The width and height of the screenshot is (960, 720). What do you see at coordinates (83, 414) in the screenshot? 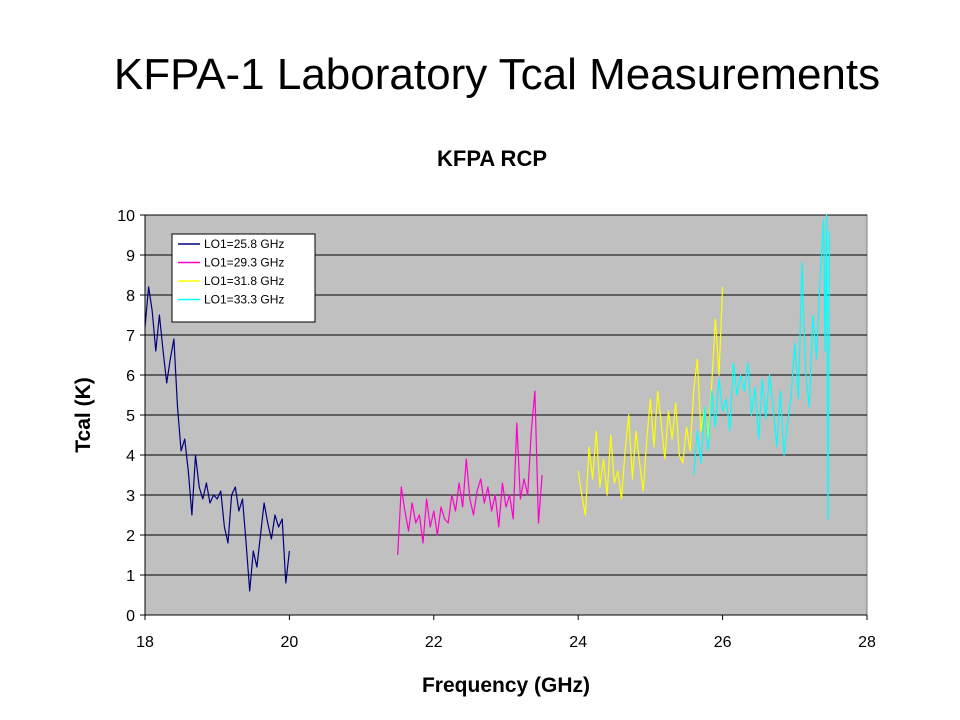
I see `y-axis-label: Tcal (K)` at bounding box center [83, 414].